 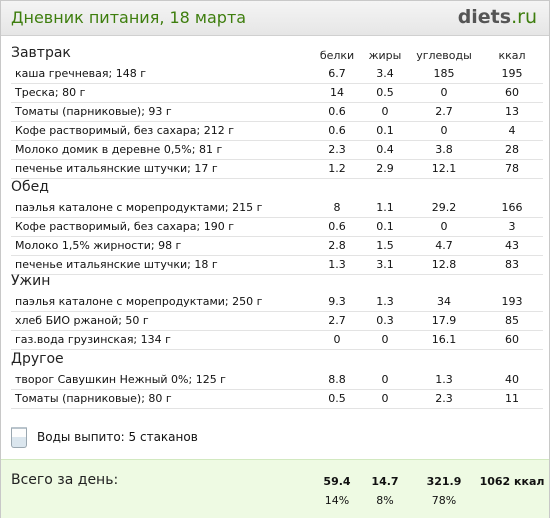 I want to click on food-kcal: 43, so click(x=512, y=245).